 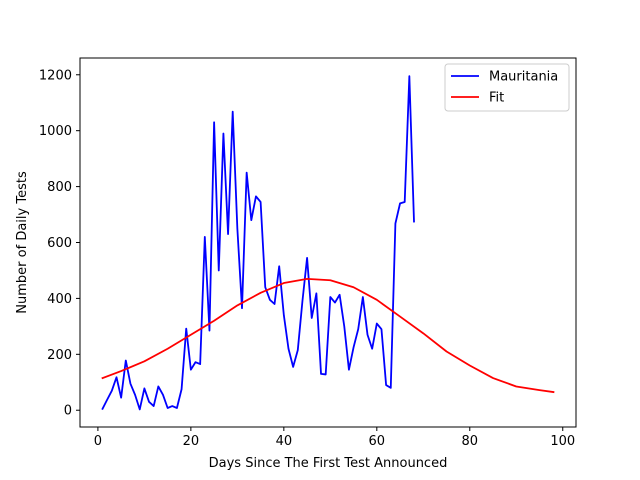 I want to click on x-tick-label: 80, so click(x=470, y=441).